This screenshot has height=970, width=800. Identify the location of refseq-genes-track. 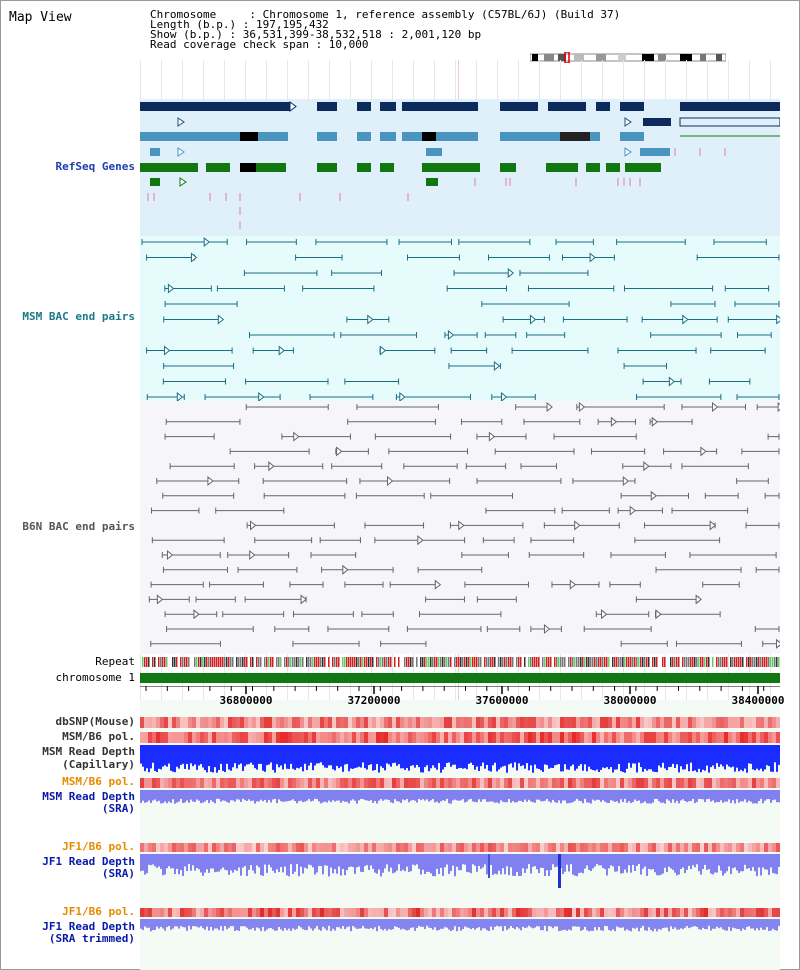
(460, 167).